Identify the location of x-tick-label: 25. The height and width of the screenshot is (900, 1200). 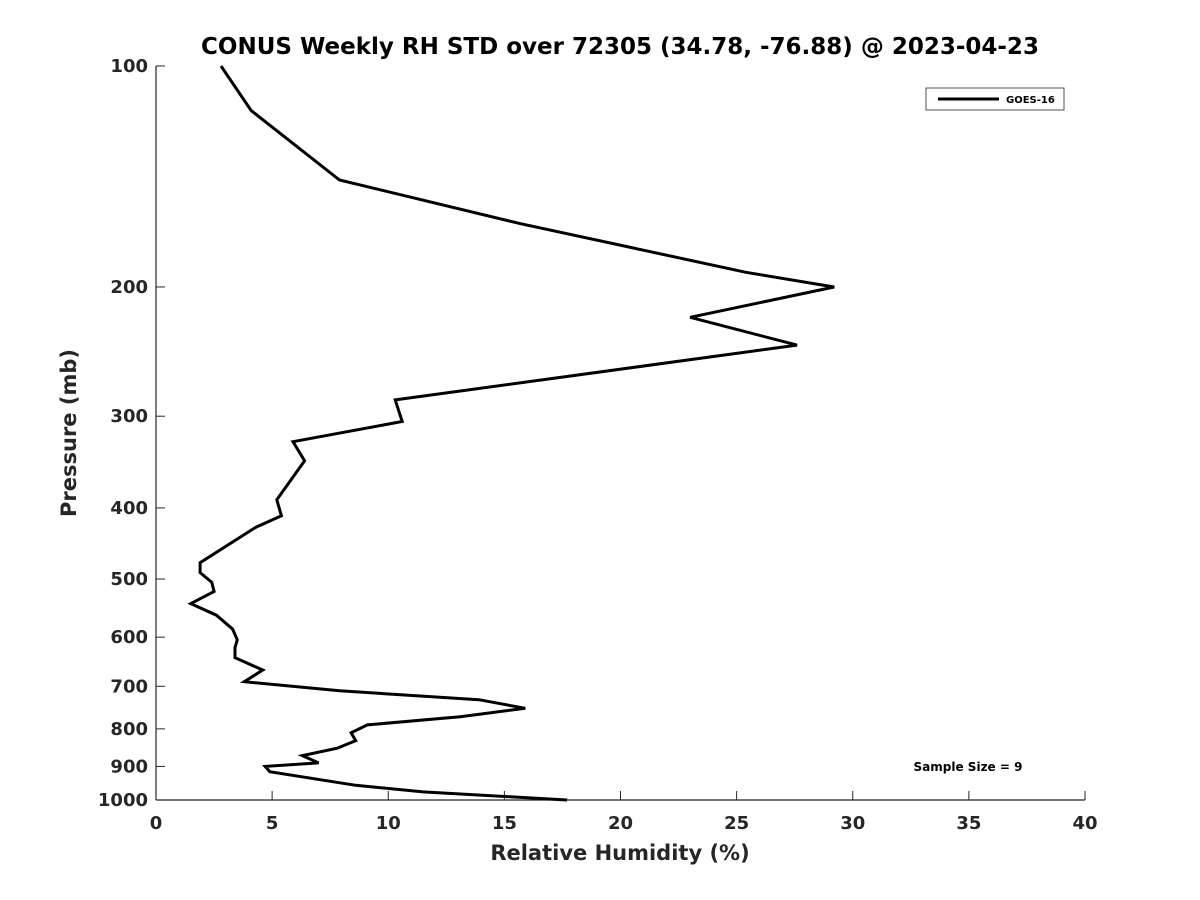
(736, 823).